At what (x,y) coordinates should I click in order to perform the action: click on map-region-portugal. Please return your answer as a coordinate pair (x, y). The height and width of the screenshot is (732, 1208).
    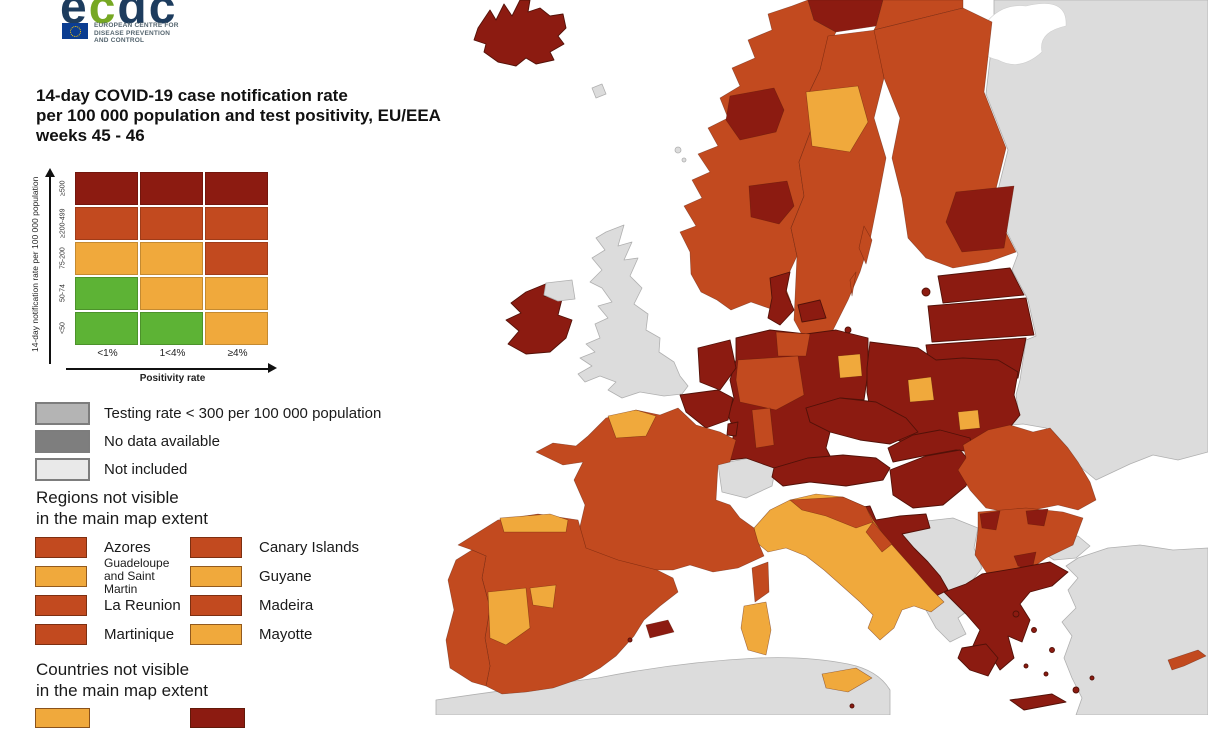
    Looking at the image, I should click on (468, 618).